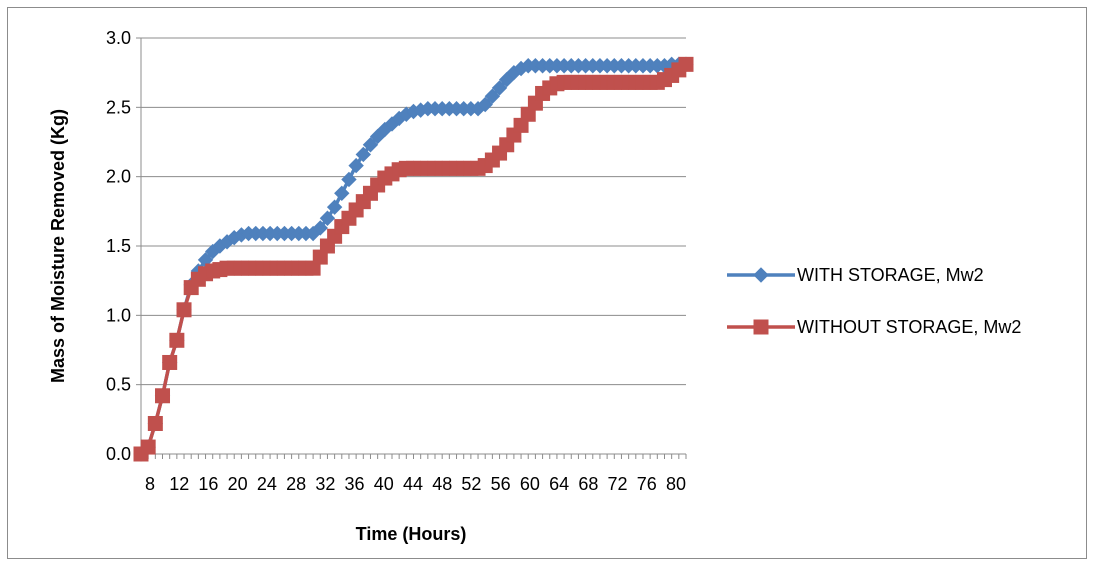 Image resolution: width=1095 pixels, height=567 pixels. I want to click on x-tick-label: 44, so click(413, 484).